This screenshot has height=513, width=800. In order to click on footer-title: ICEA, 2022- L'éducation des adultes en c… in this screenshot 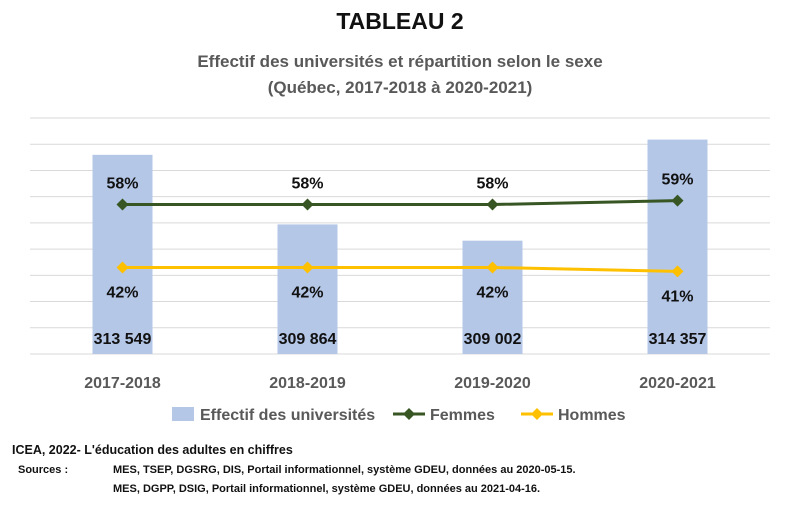, I will do `click(152, 450)`.